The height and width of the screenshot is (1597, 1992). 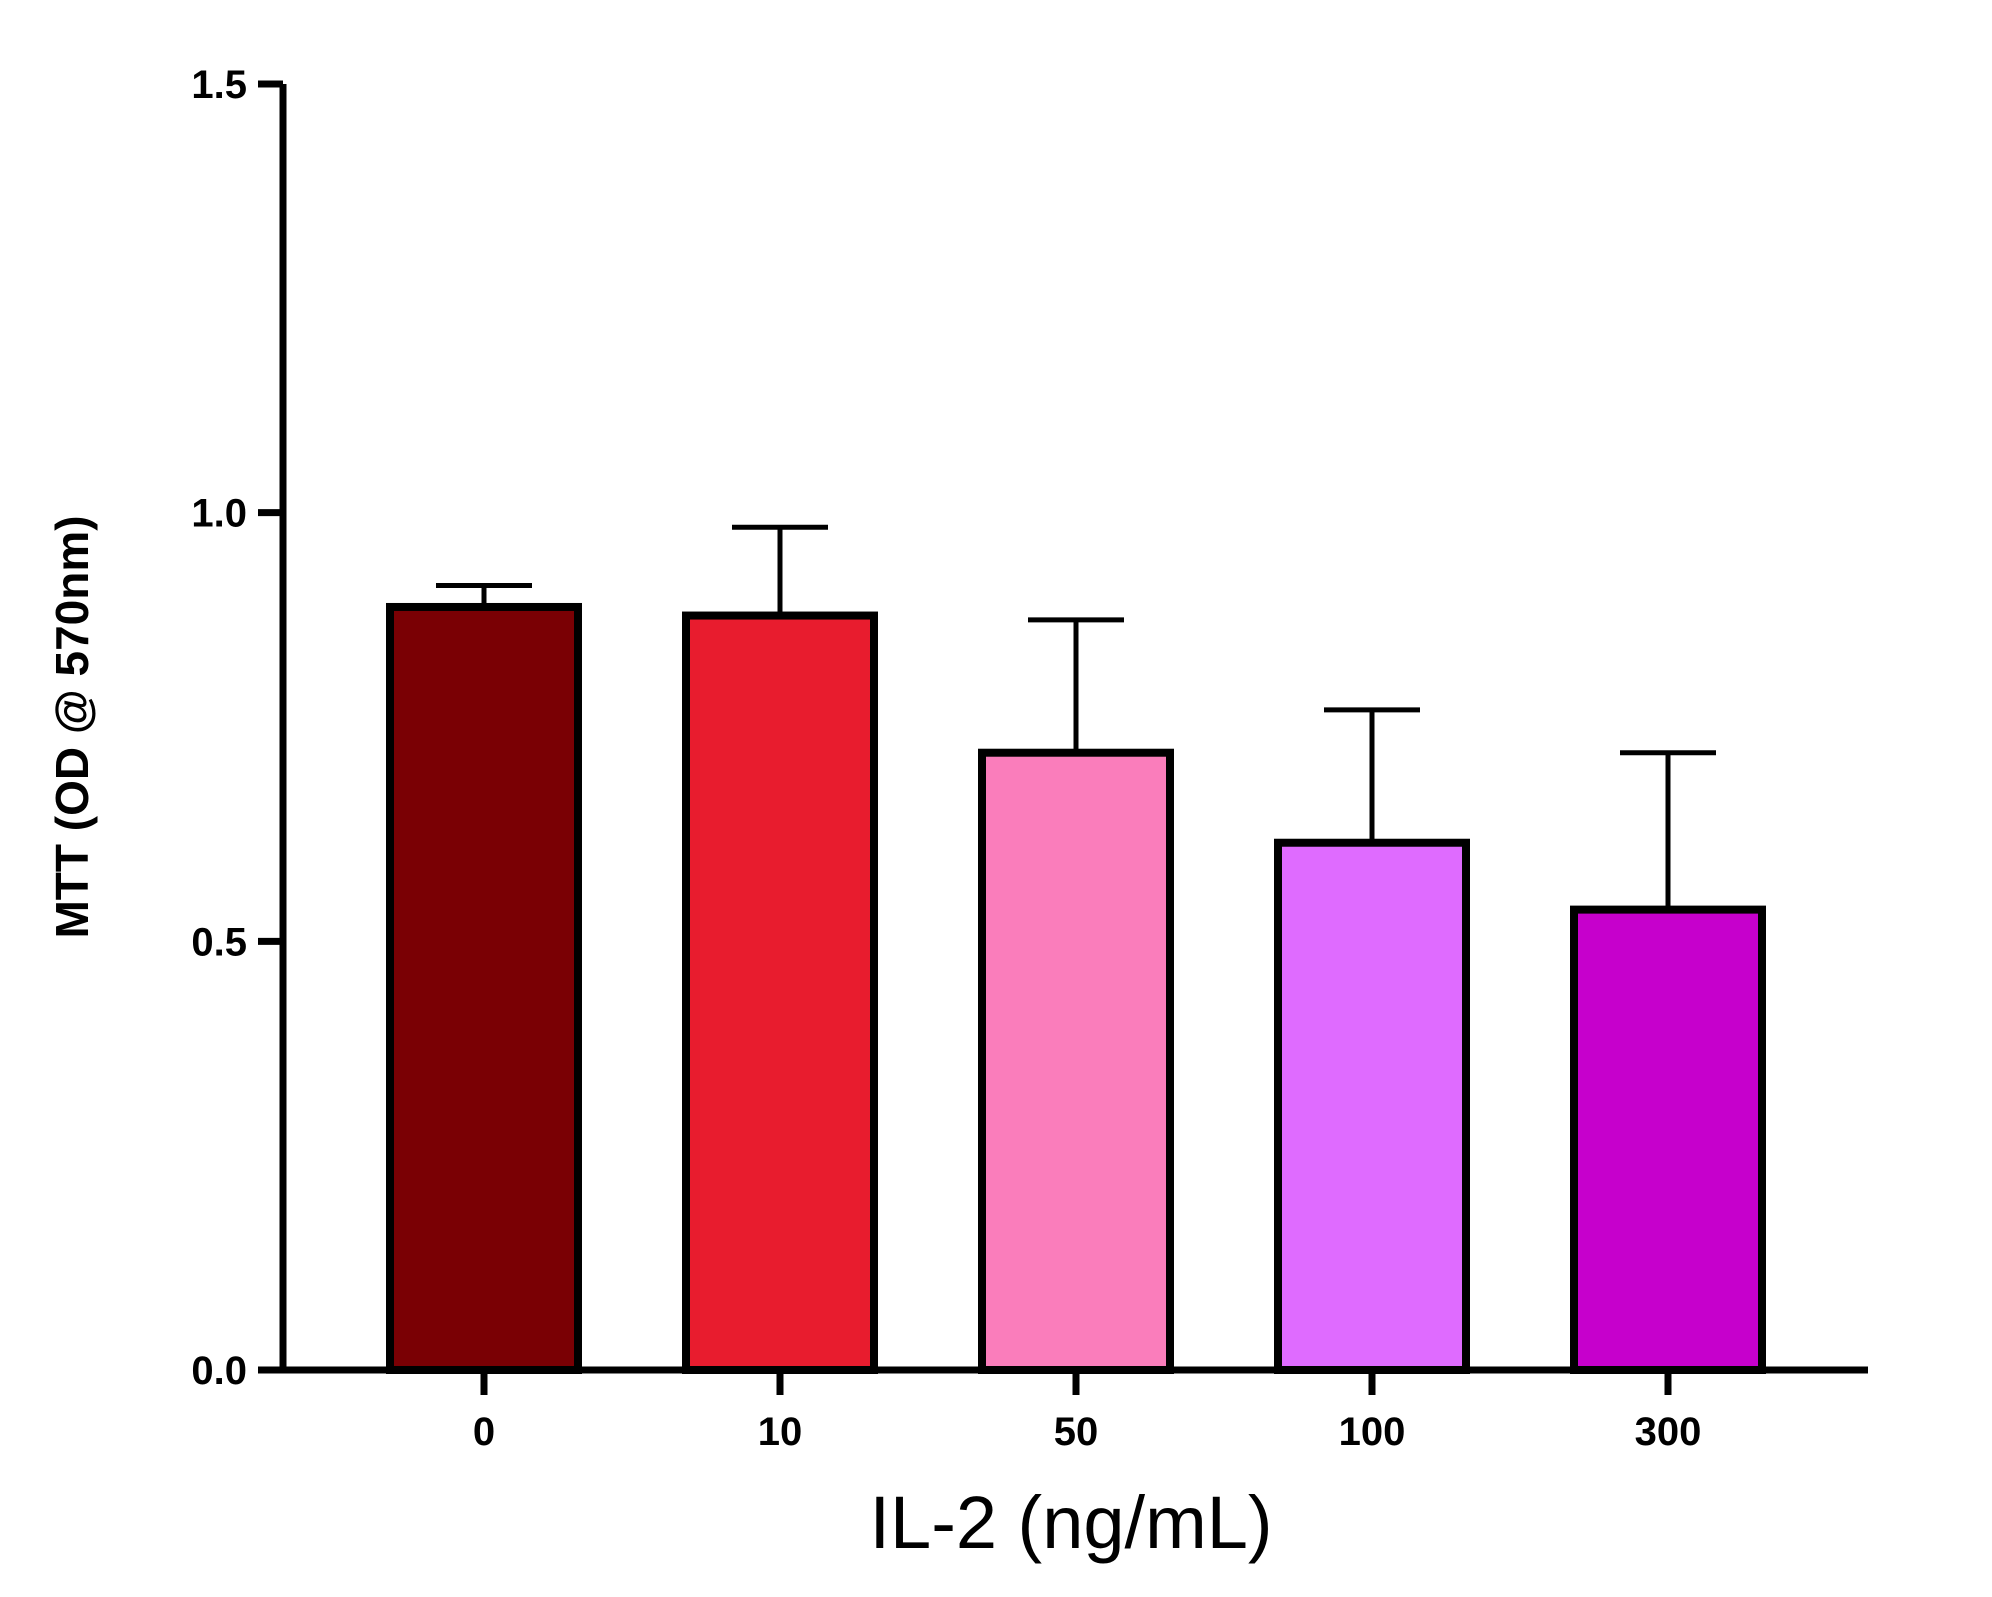 I want to click on x-tick-label-10: 10, so click(x=780, y=1432).